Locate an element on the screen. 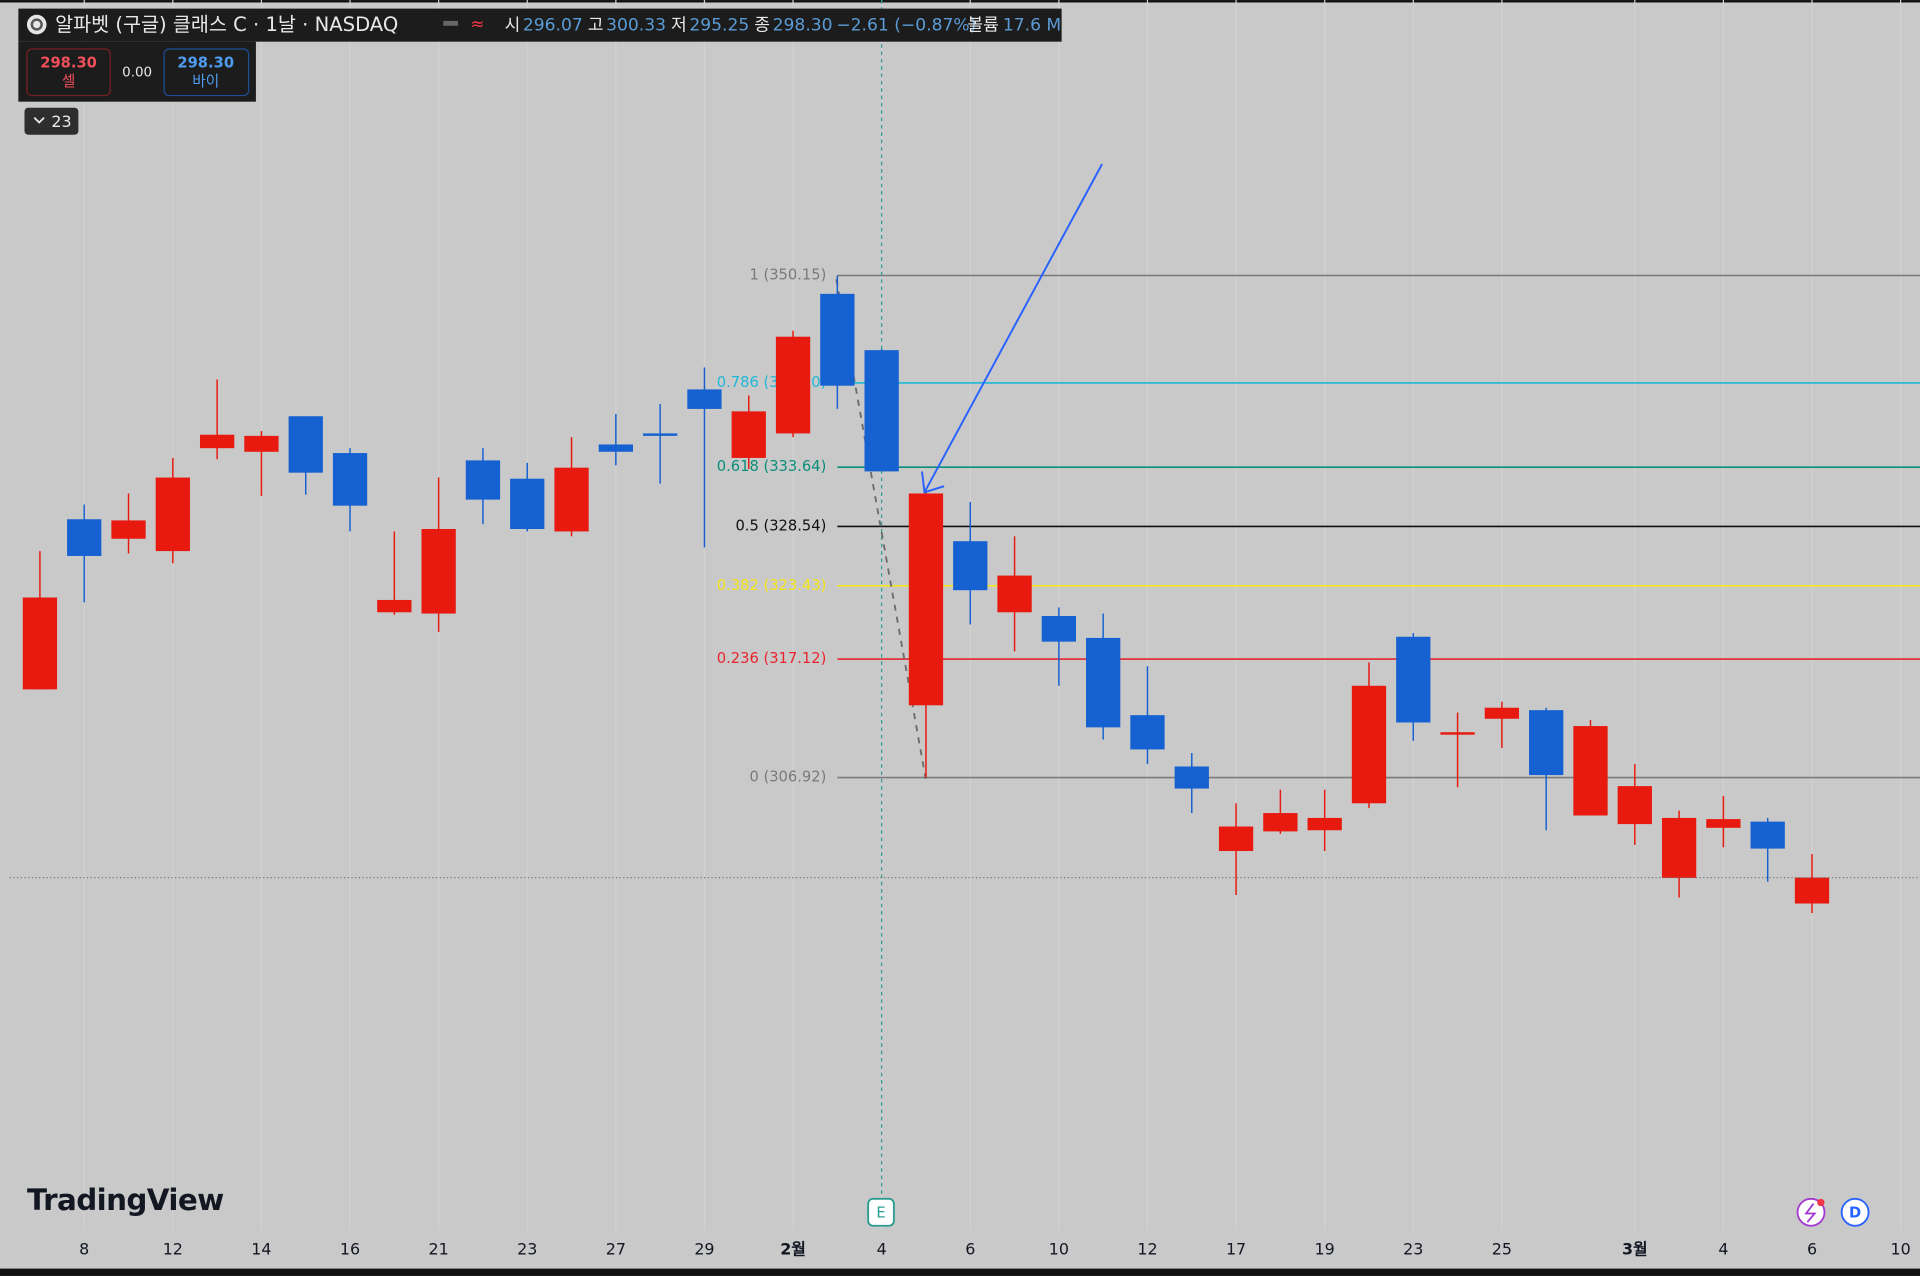 This screenshot has width=1920, height=1276. chevron-icon is located at coordinates (39, 120).